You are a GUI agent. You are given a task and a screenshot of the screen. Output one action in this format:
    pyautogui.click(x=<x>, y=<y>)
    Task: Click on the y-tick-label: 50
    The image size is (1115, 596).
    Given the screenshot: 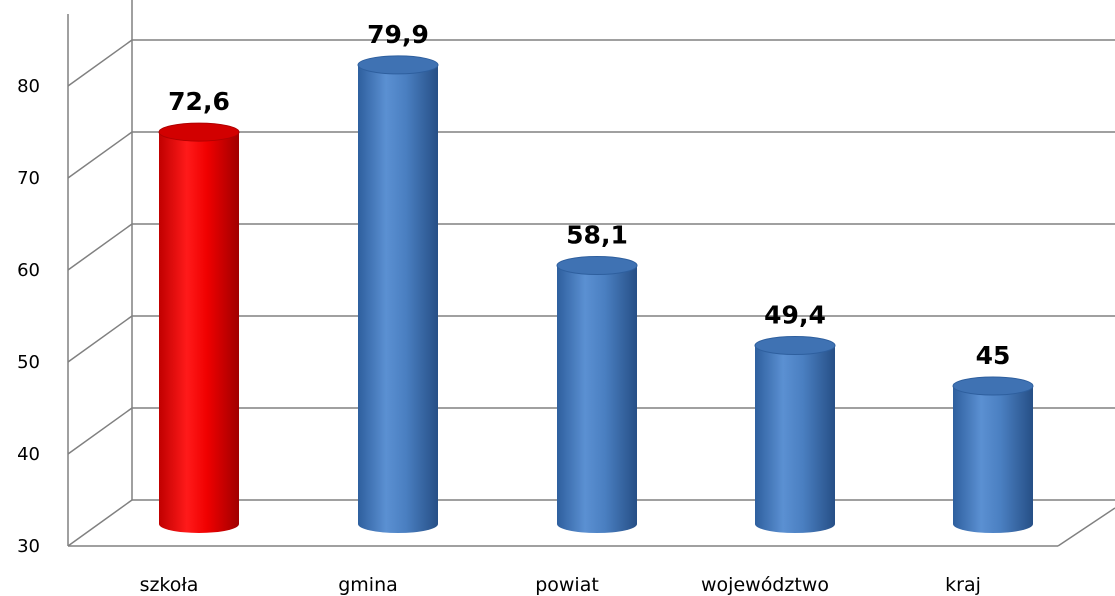 What is the action you would take?
    pyautogui.click(x=28, y=362)
    